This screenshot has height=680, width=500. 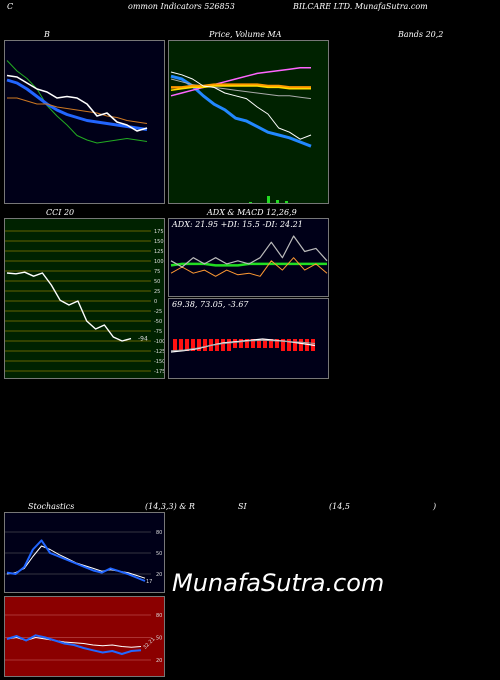 What do you see at coordinates (181, 6) in the screenshot?
I see `header-middle: ommon Indicators 526853` at bounding box center [181, 6].